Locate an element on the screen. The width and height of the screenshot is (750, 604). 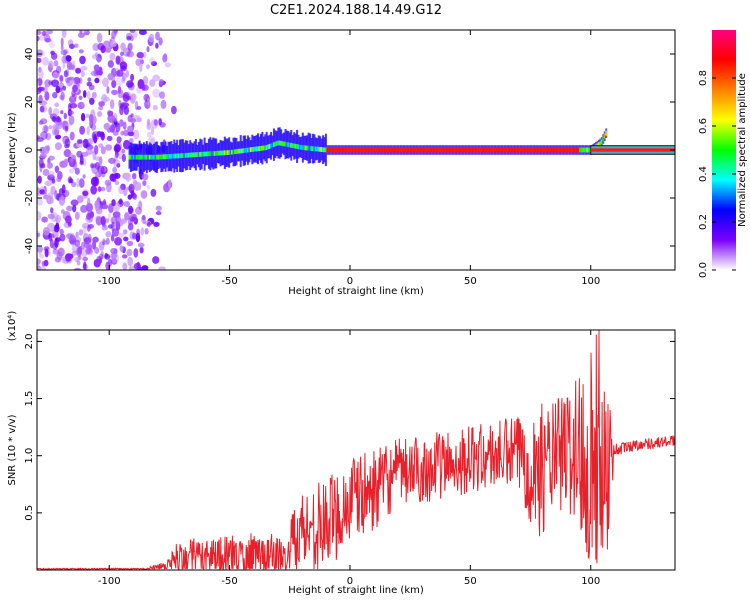
x-tick-label: 100 is located at coordinates (590, 581).